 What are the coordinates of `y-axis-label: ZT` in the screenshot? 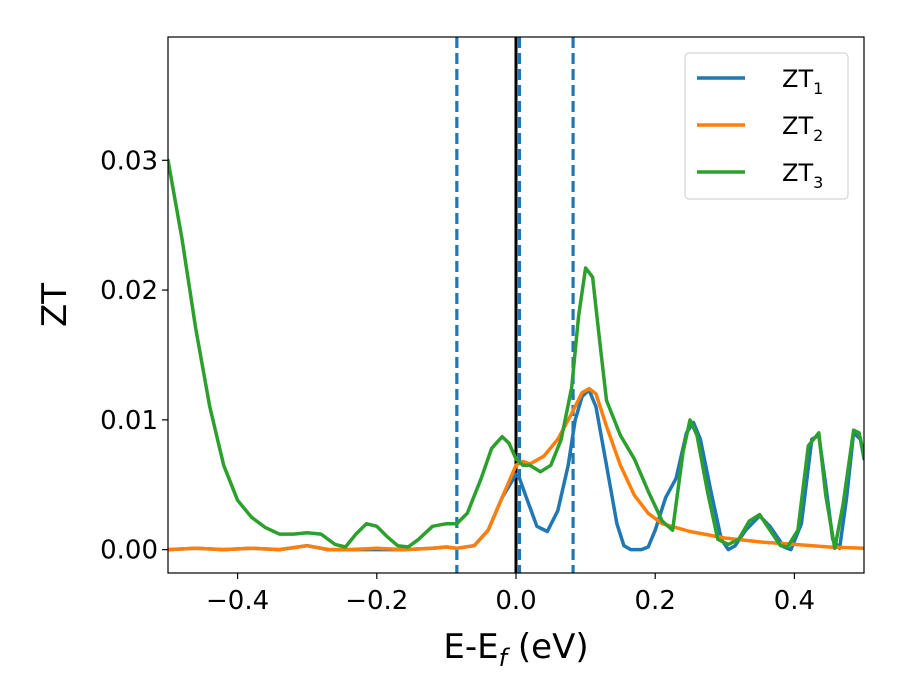 It's located at (55, 305).